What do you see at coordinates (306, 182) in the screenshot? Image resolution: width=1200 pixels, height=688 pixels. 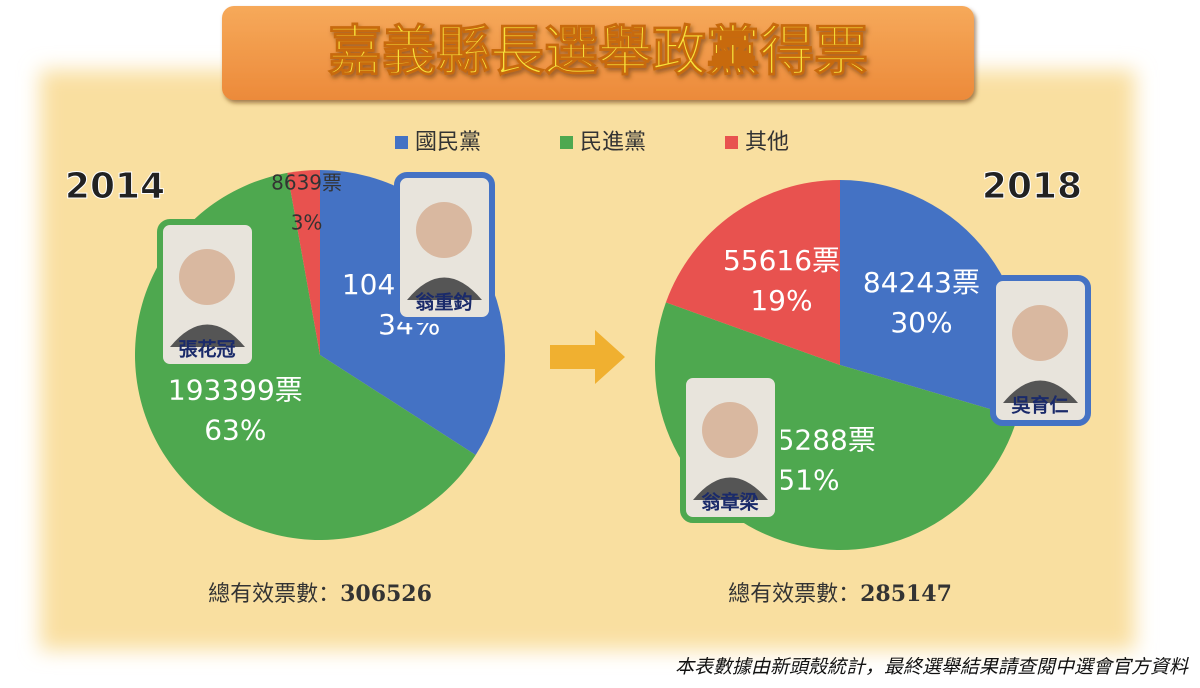 I see `value-label: 8639票` at bounding box center [306, 182].